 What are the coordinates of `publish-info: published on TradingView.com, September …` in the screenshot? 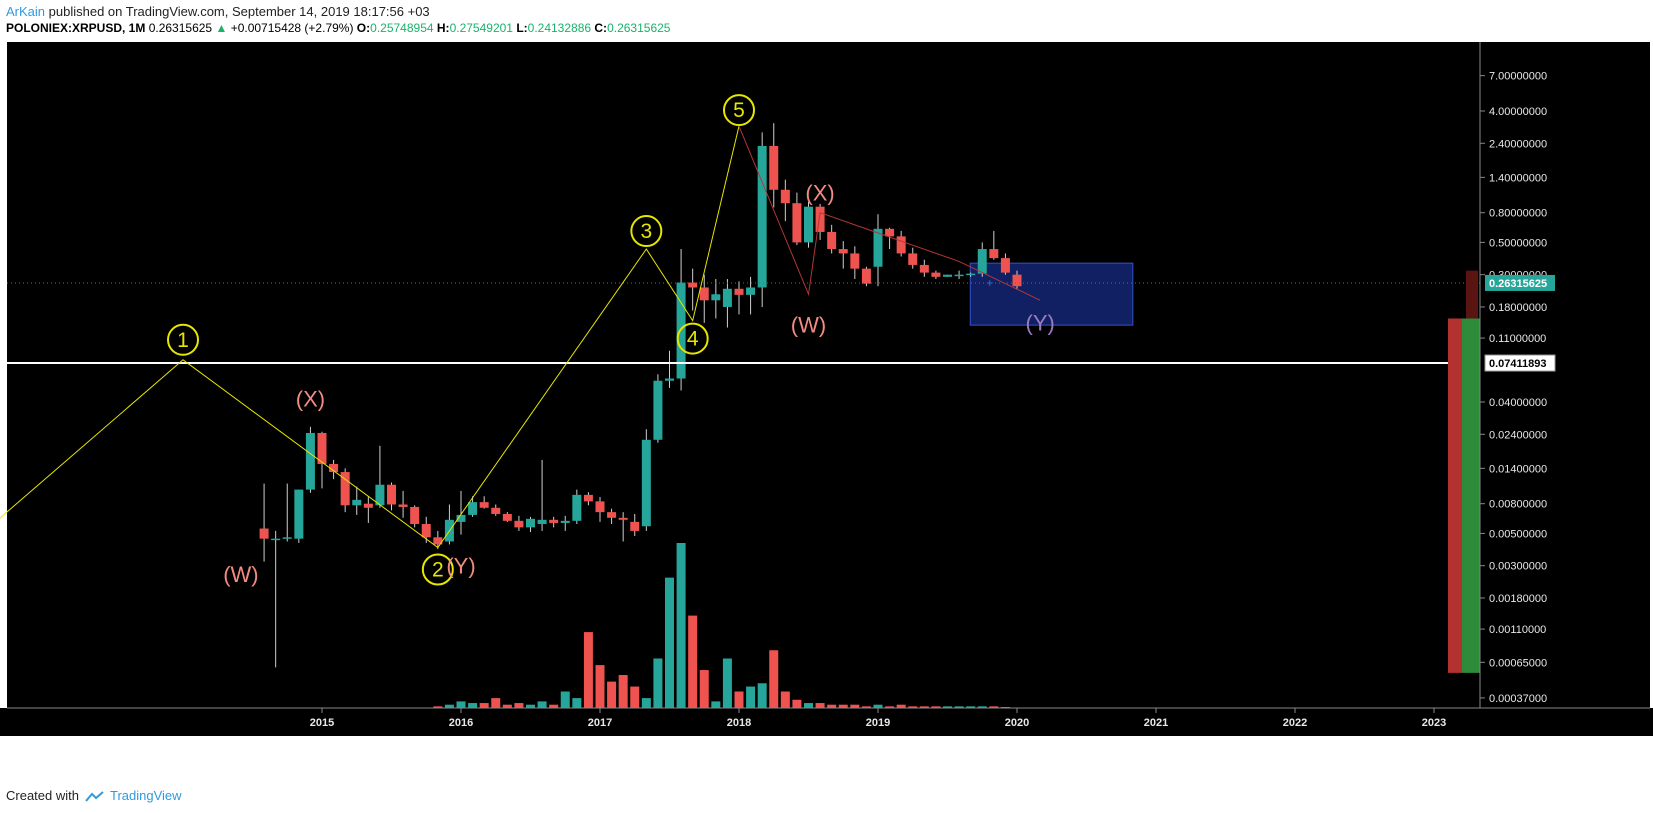 It's located at (239, 11).